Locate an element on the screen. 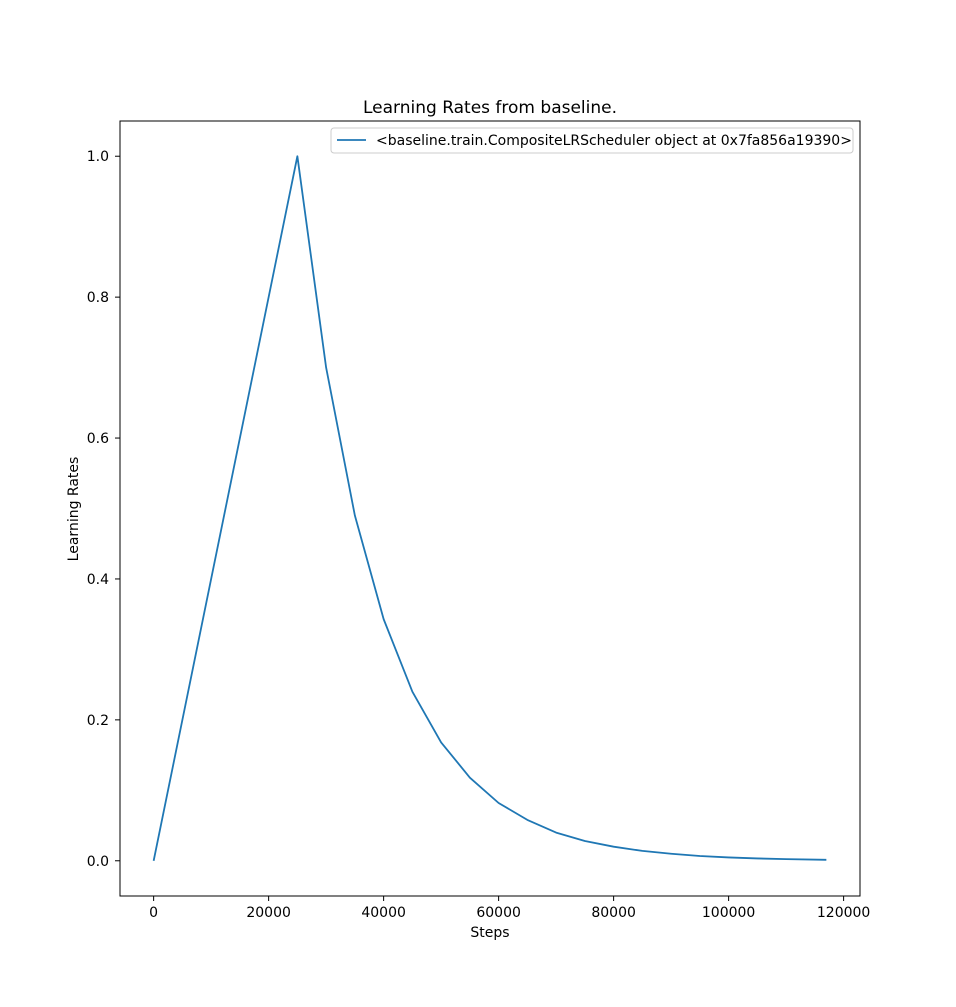 The width and height of the screenshot is (956, 1007). x-axis-label: Steps is located at coordinates (489, 933).